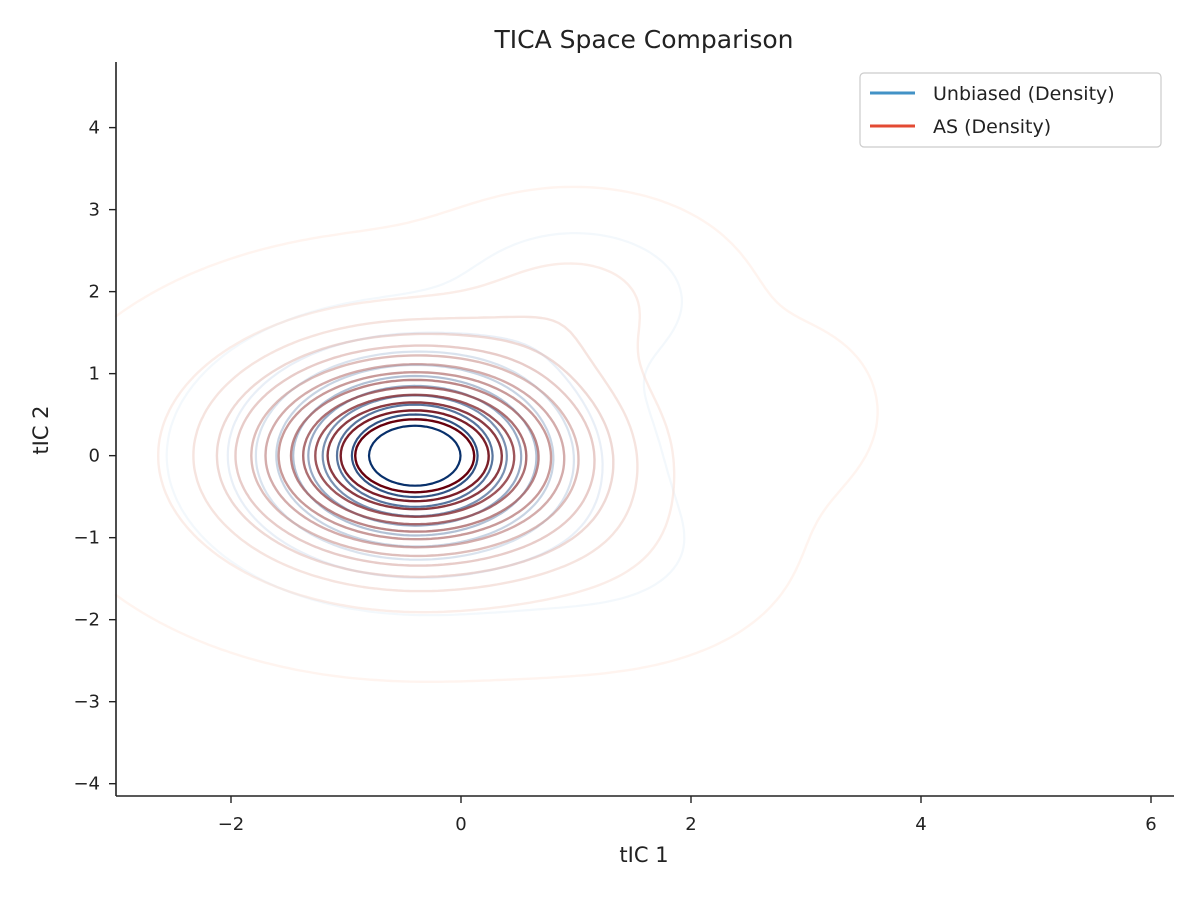 This screenshot has height=901, width=1200. Describe the element at coordinates (86, 538) in the screenshot. I see `y-tick-label: −1` at that location.